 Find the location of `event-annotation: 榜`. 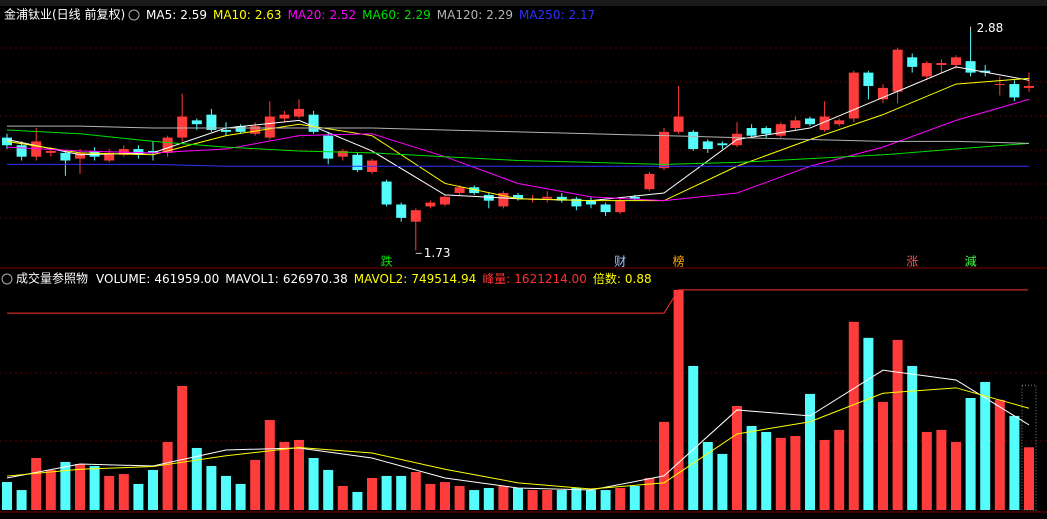

event-annotation: 榜 is located at coordinates (679, 261).